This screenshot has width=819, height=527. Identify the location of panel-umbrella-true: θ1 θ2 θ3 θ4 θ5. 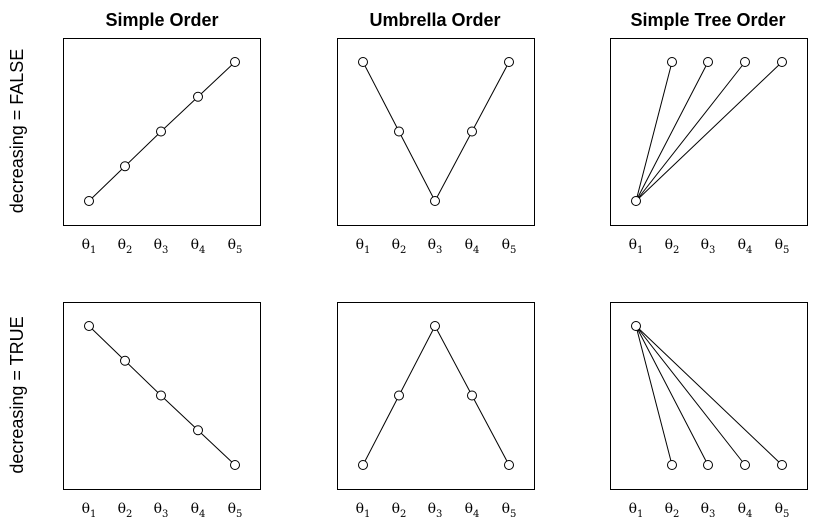
(436, 411).